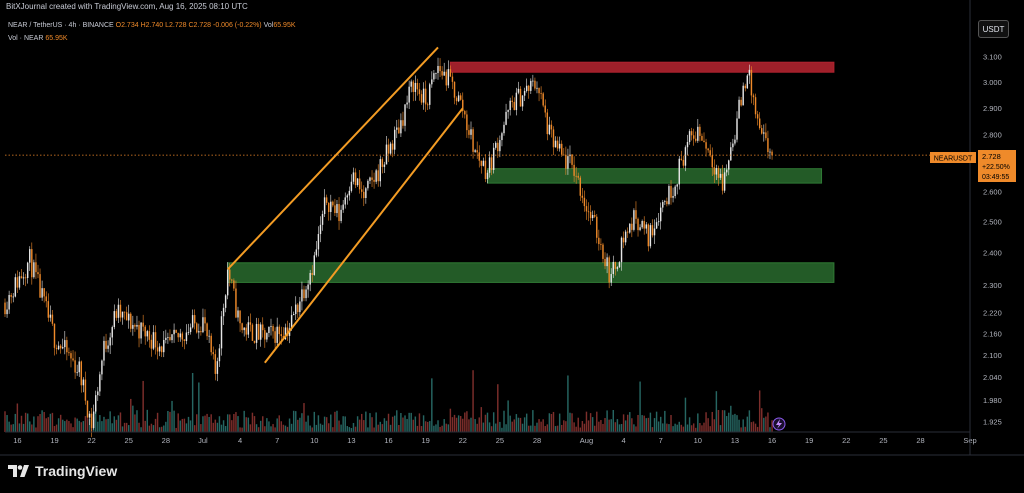 This screenshot has width=1024, height=493. What do you see at coordinates (237, 25) in the screenshot?
I see `change-value: -0.006 (-0.22%)` at bounding box center [237, 25].